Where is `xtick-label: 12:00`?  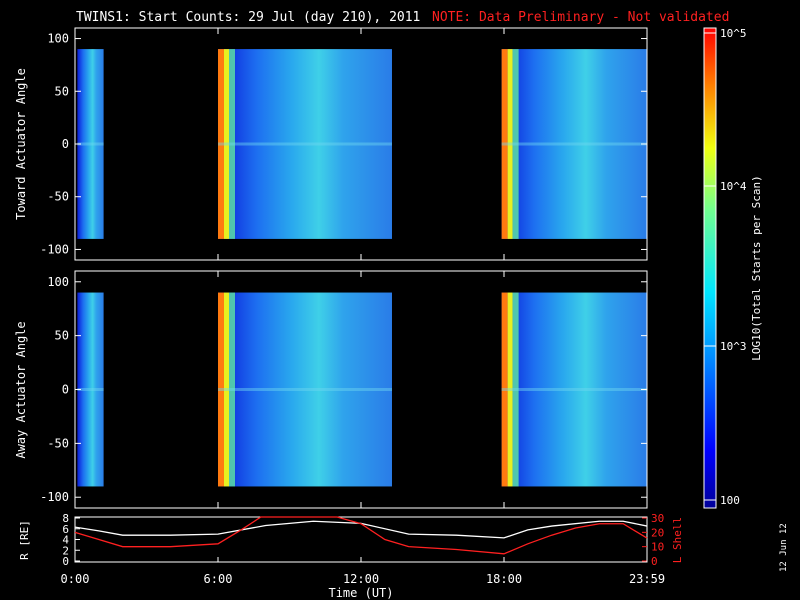 xtick-label: 12:00 is located at coordinates (361, 579).